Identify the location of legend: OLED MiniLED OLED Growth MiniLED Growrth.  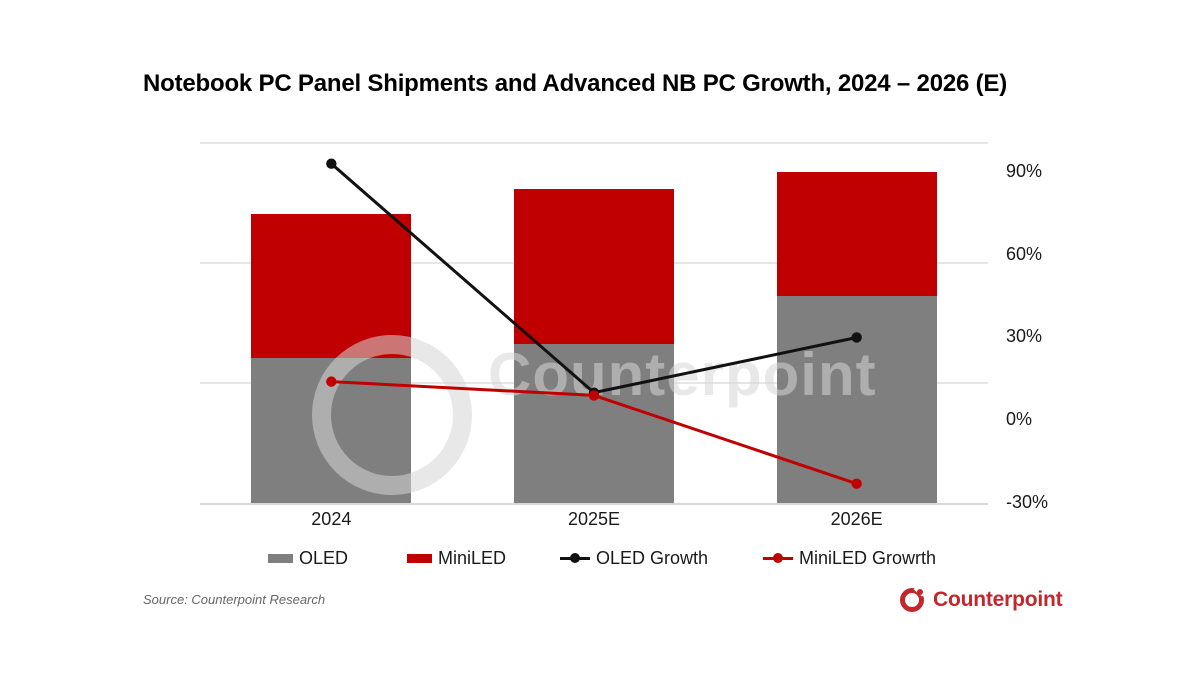
(600, 558).